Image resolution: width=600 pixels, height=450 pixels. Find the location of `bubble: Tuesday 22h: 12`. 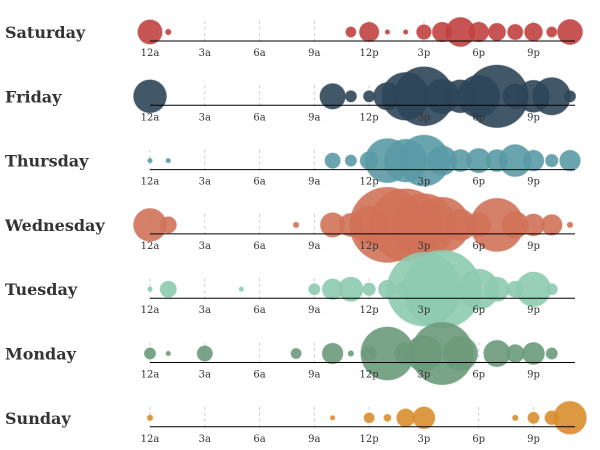

bubble: Tuesday 22h: 12 is located at coordinates (551, 289).